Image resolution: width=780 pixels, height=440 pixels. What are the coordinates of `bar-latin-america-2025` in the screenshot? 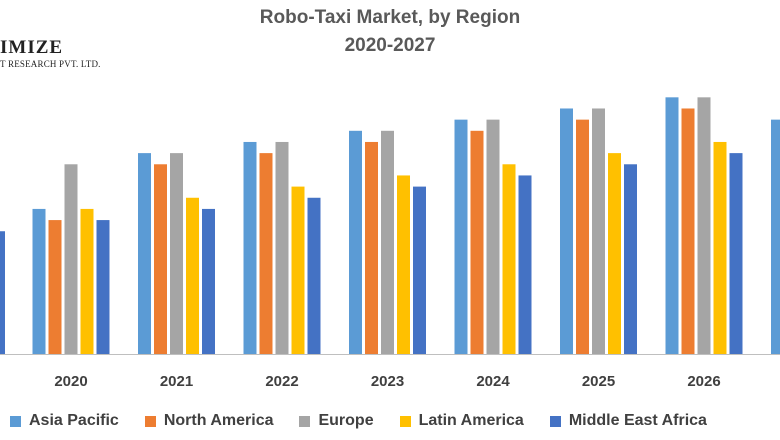 It's located at (614, 253).